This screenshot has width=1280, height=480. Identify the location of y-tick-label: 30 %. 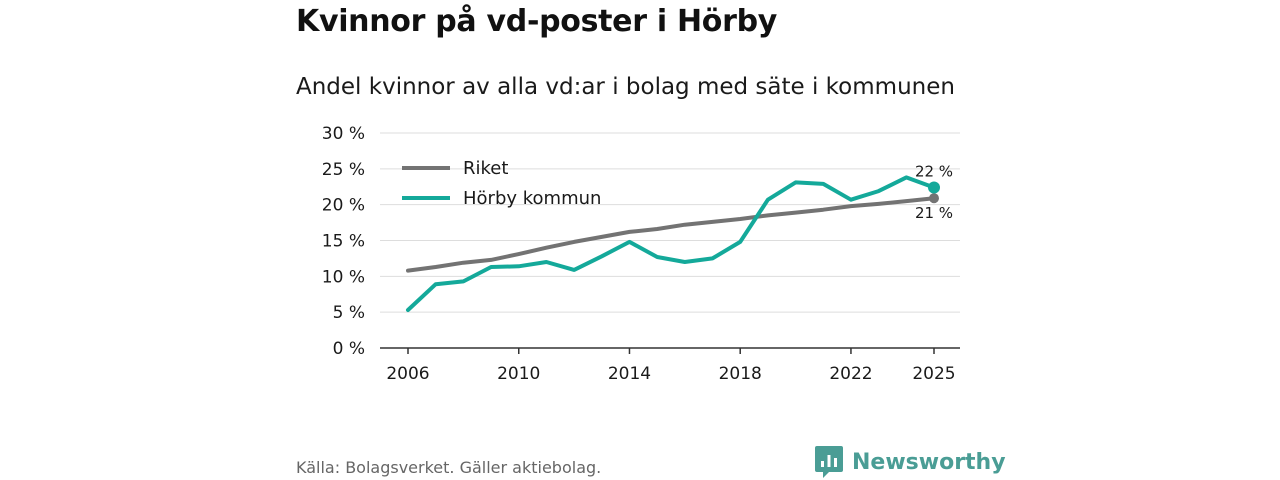
(343, 134).